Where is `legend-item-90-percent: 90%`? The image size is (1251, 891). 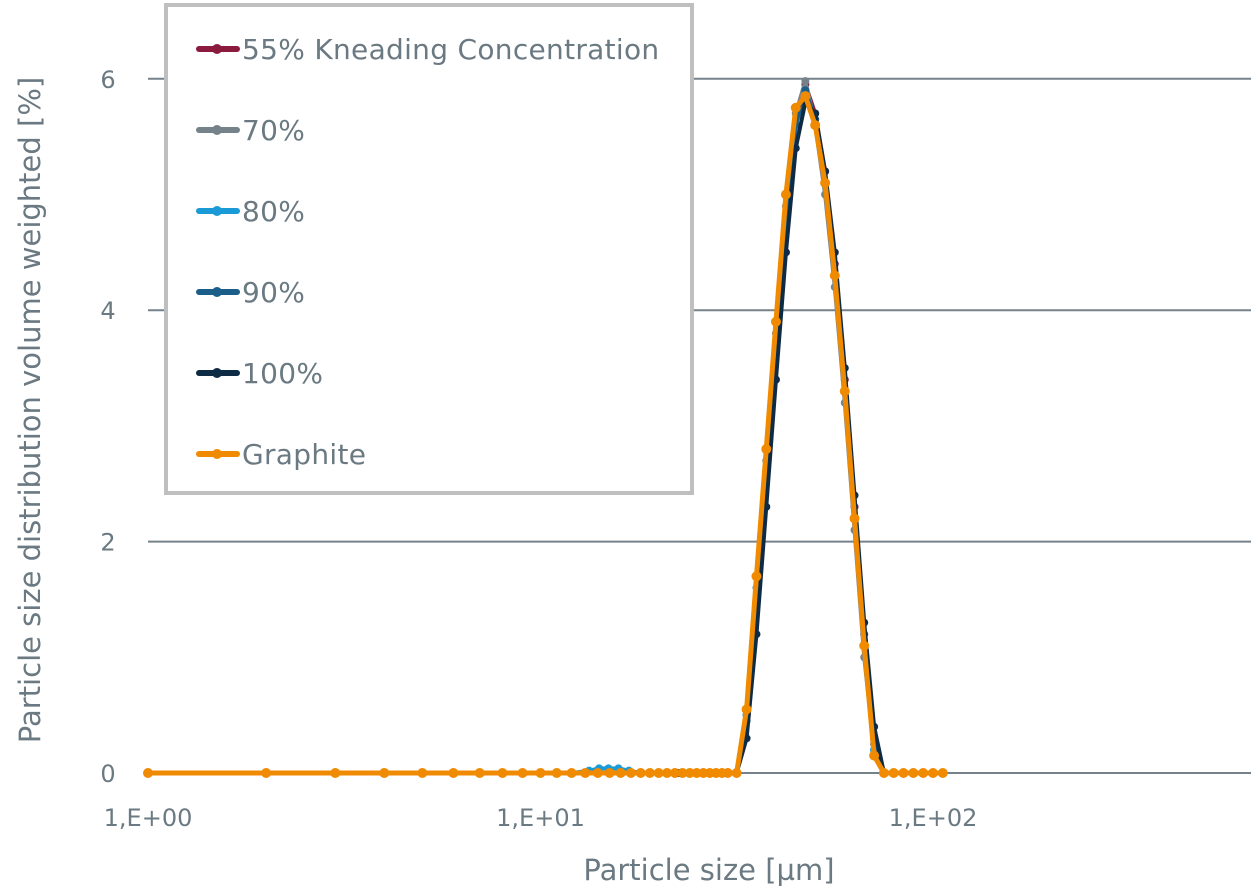
legend-item-90-percent: 90% is located at coordinates (250, 292).